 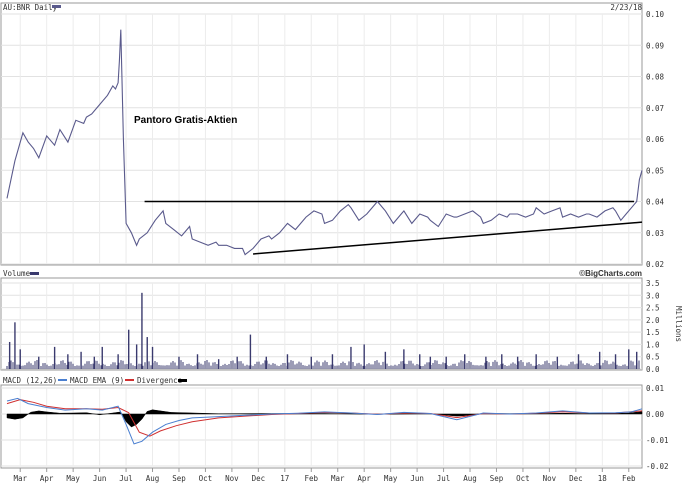 What do you see at coordinates (653, 326) in the screenshot?
I see `volume-y-ticks: 3.5 3.0 2.5 2.0 1.5 1.0 0.5 0.0` at bounding box center [653, 326].